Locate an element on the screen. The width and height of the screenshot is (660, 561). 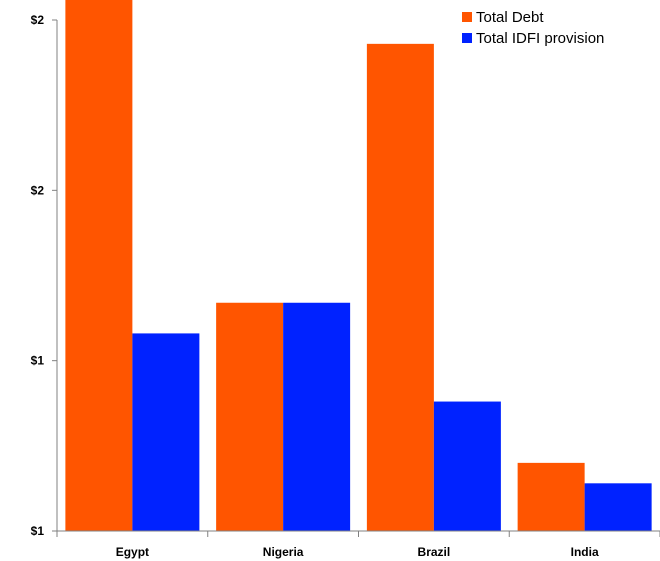
bar-brazil-total-idfi-provision is located at coordinates (467, 466).